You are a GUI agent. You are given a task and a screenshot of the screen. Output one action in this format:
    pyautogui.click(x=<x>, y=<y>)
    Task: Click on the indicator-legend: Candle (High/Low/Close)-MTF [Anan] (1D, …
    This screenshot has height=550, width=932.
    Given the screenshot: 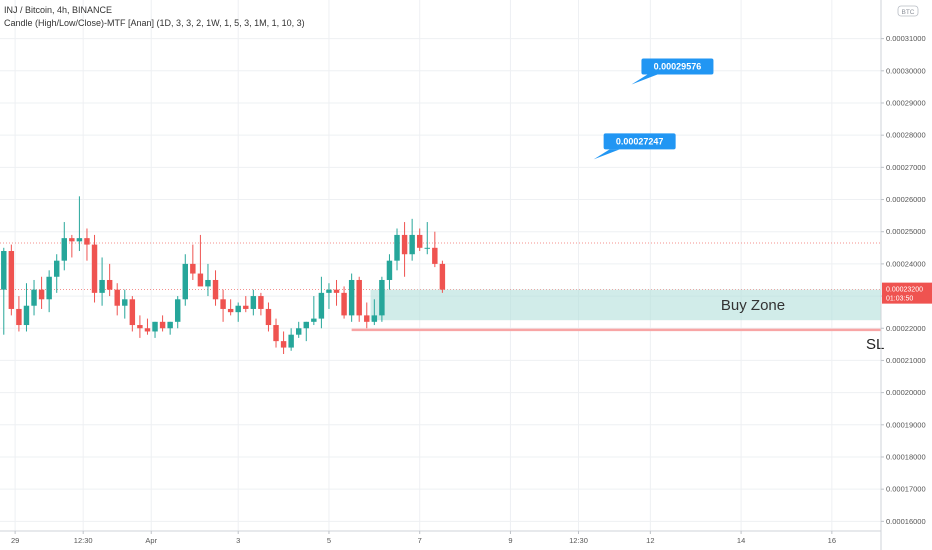 What is the action you would take?
    pyautogui.click(x=154, y=23)
    